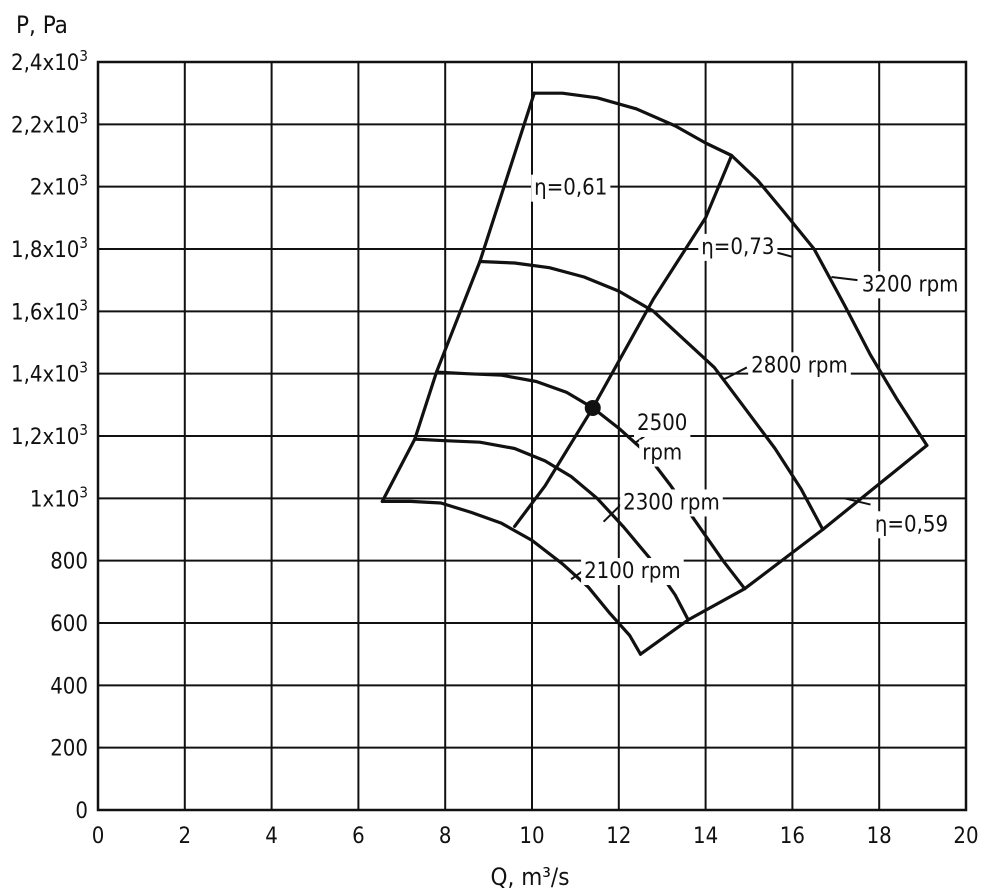  I want to click on curve-2800-rpm, so click(651, 395).